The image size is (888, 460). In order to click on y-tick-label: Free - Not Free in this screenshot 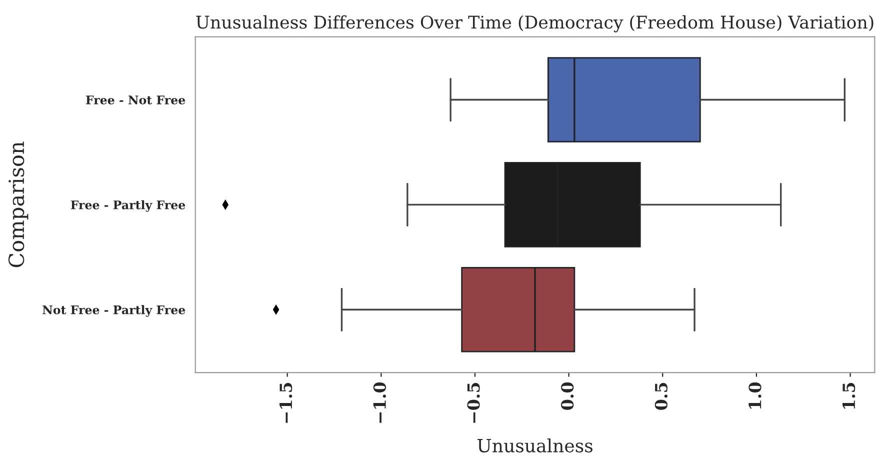, I will do `click(136, 100)`.